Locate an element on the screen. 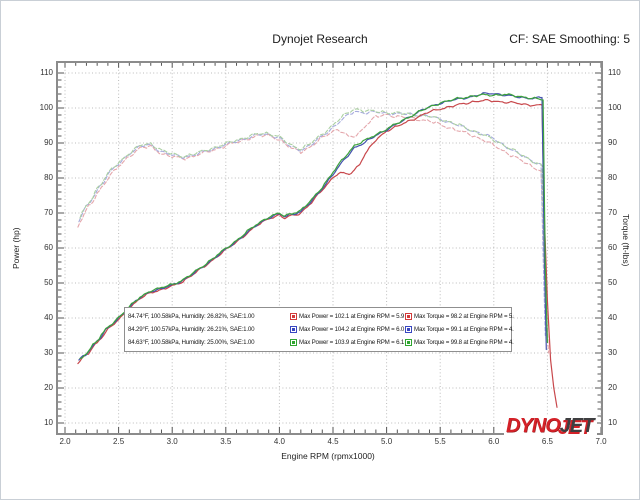 The height and width of the screenshot is (500, 640). y-right-tick-label: 50 is located at coordinates (612, 282).